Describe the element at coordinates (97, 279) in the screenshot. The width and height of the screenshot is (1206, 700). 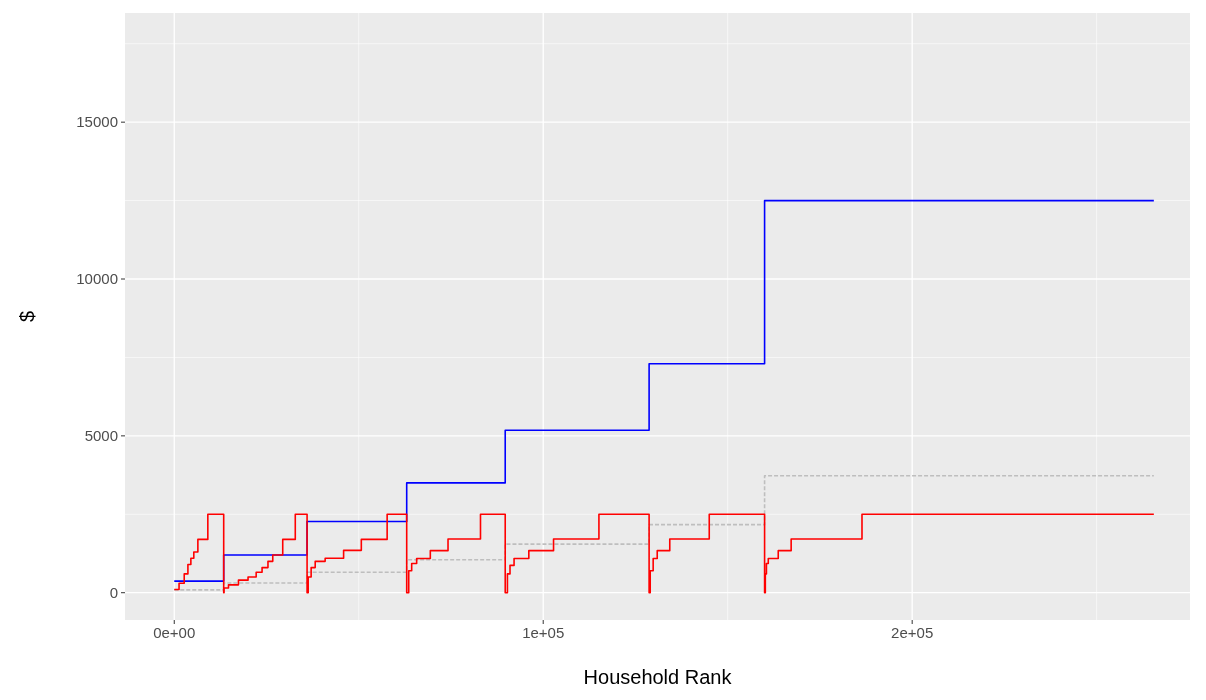
I see `y-tick-label: 10000` at that location.